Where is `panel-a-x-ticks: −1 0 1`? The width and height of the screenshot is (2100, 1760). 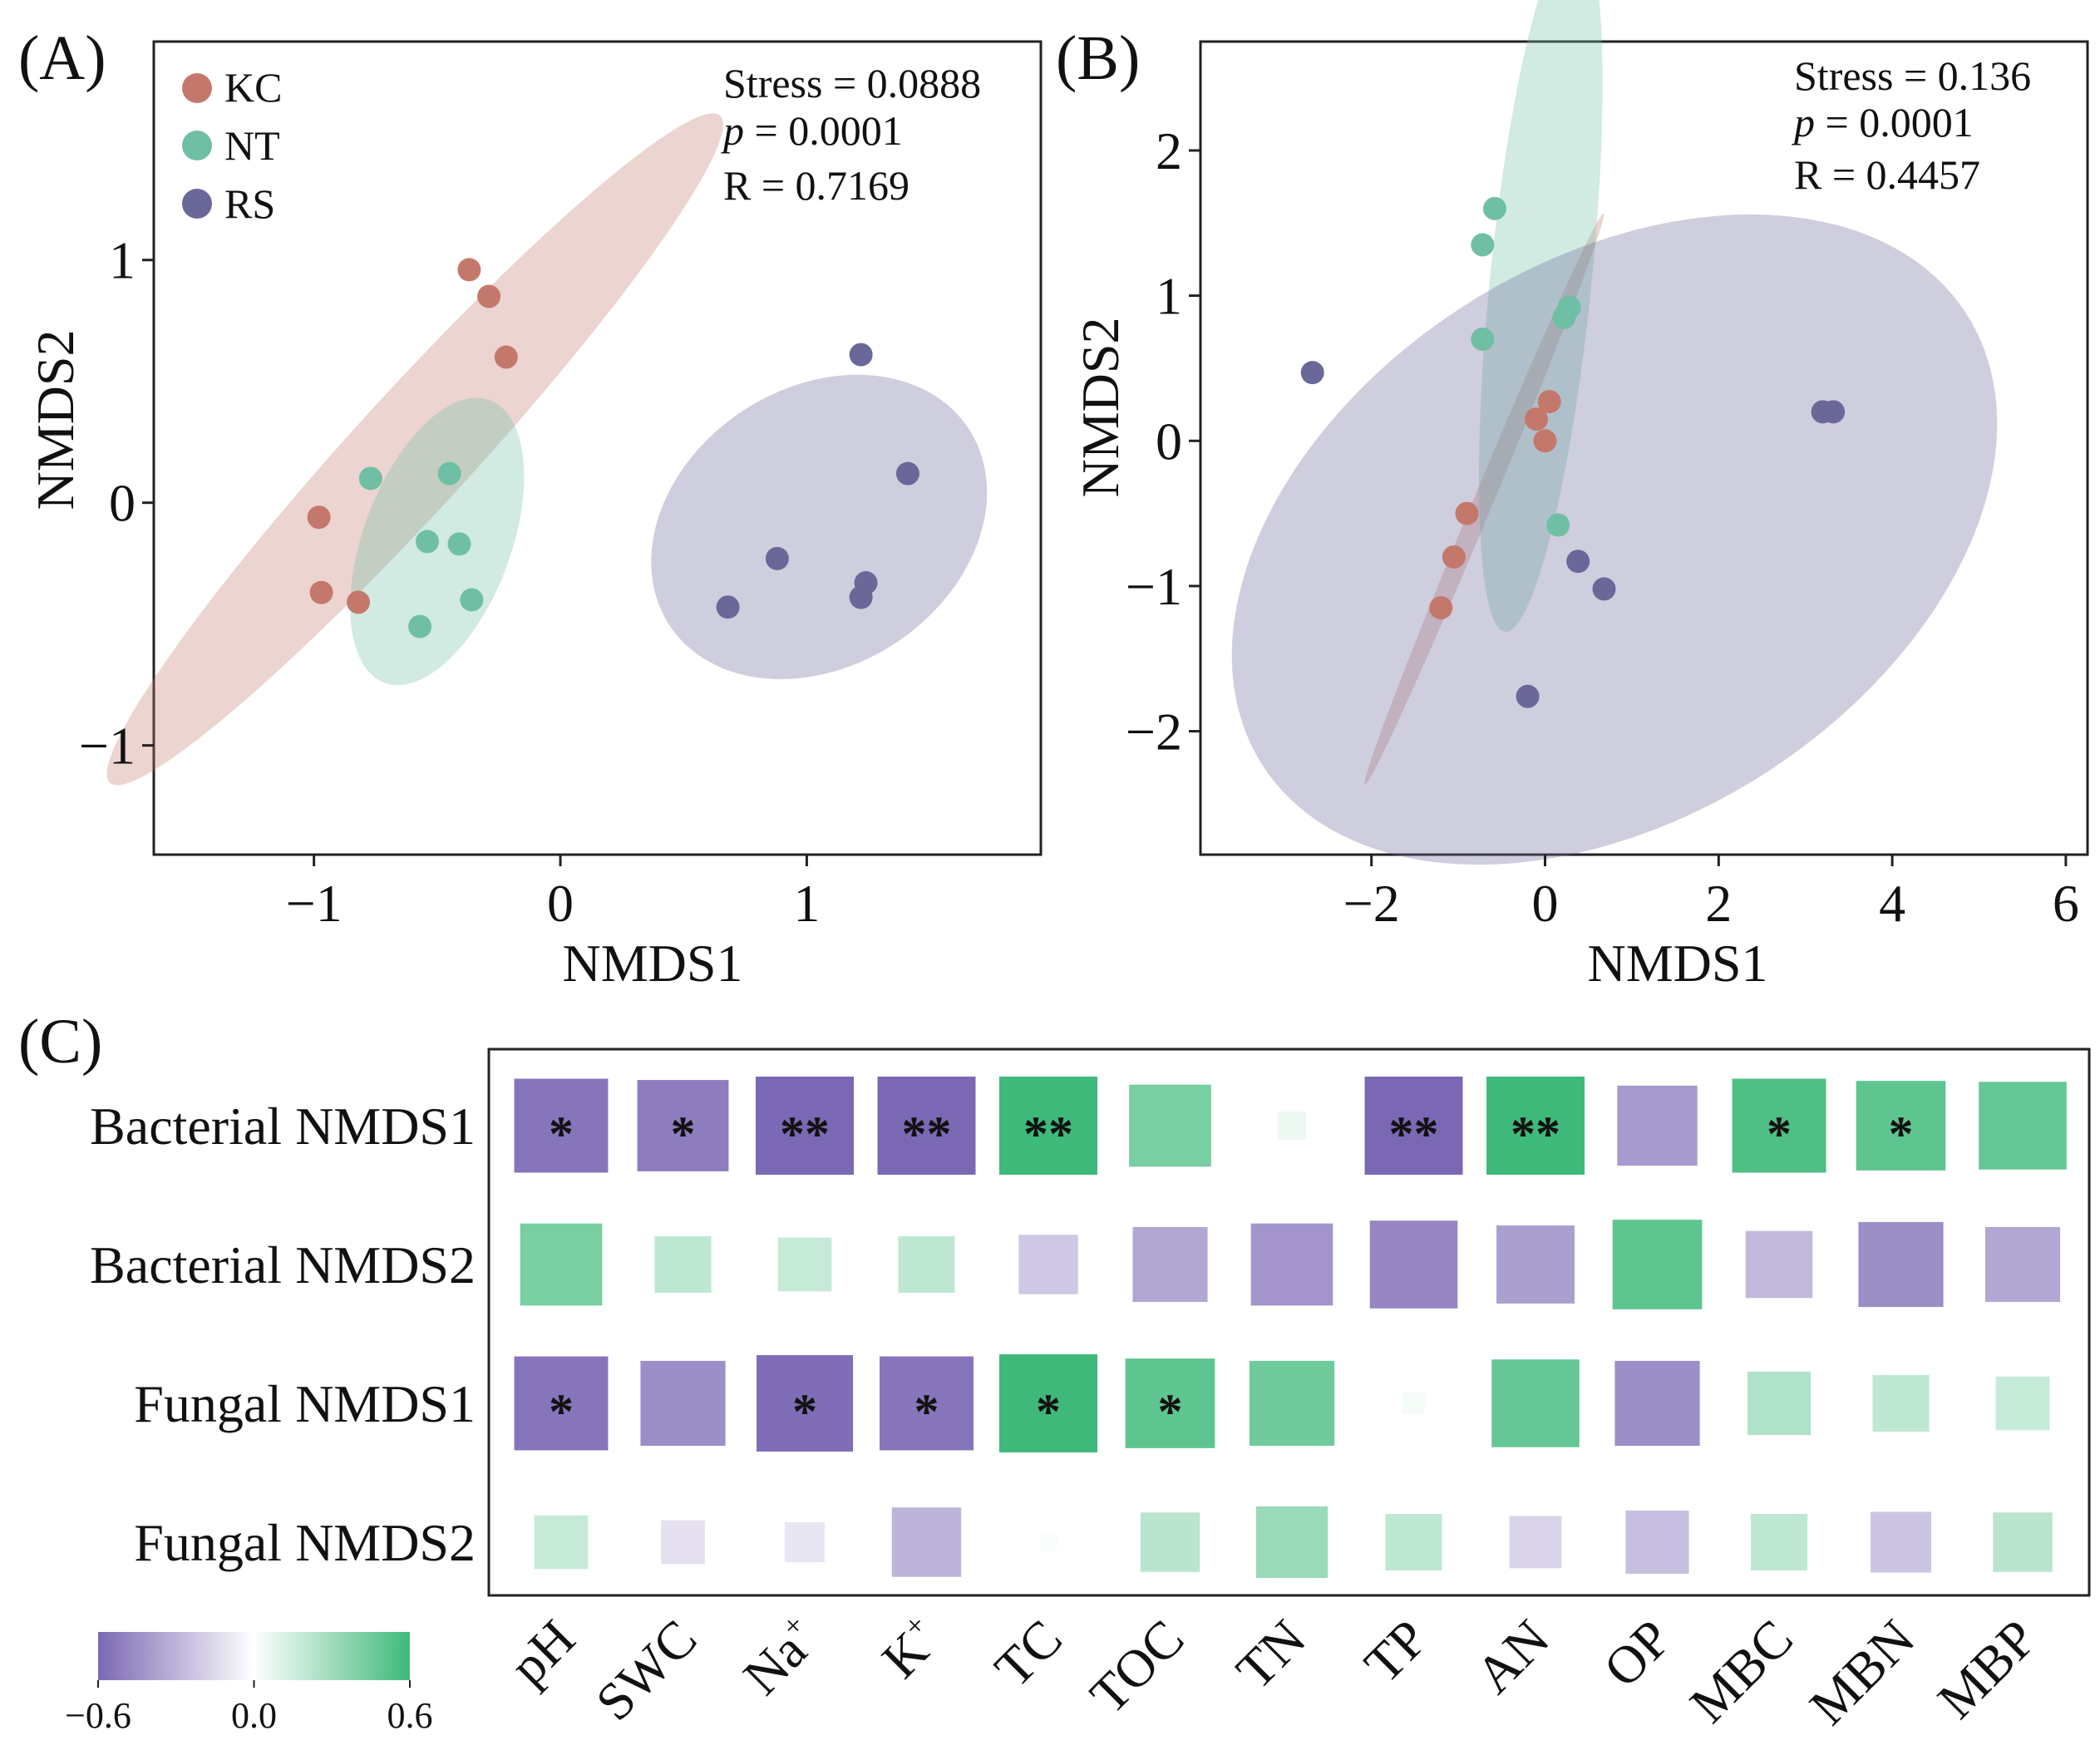 panel-a-x-ticks: −1 0 1 is located at coordinates (553, 894).